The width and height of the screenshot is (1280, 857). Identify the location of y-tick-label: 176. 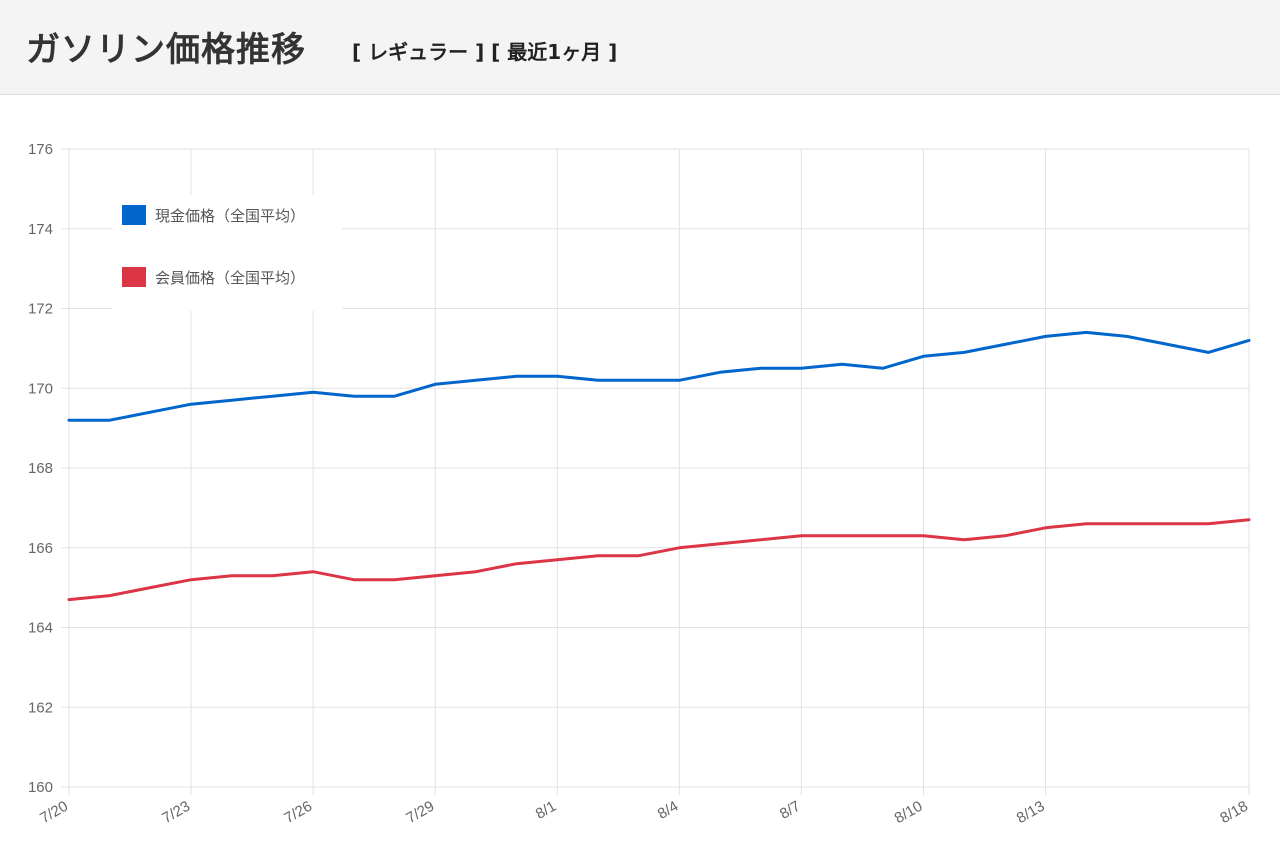
(40, 149).